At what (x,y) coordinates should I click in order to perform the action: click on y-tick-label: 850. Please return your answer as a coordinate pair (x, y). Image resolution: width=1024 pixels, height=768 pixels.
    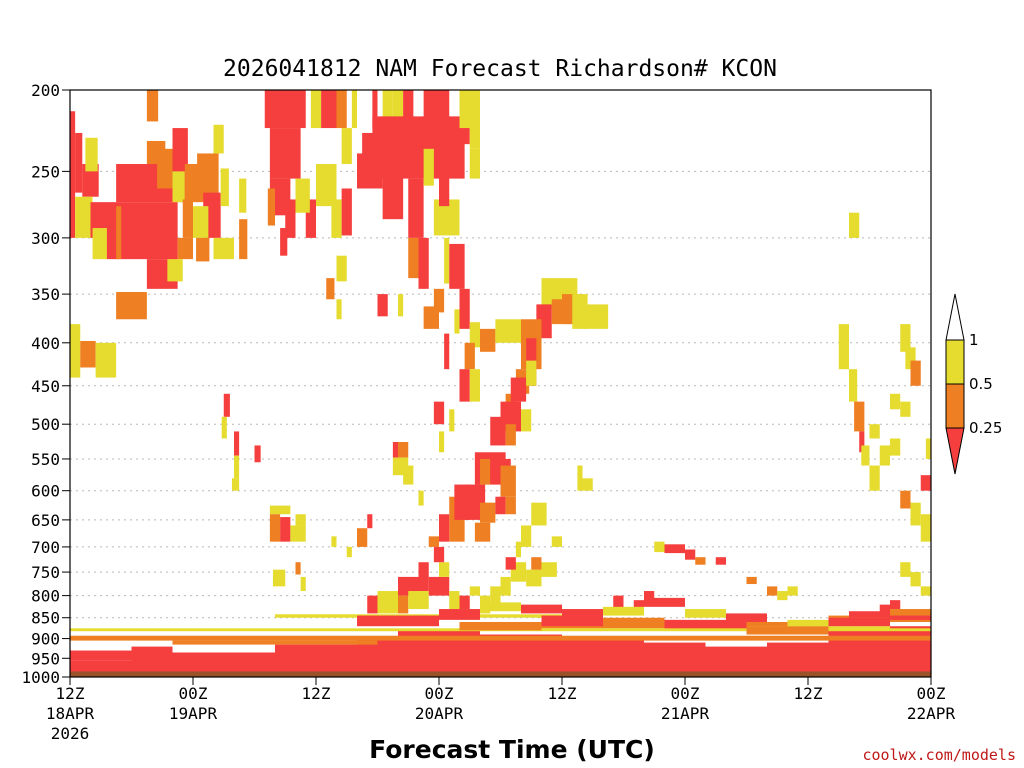
    Looking at the image, I should click on (45, 618).